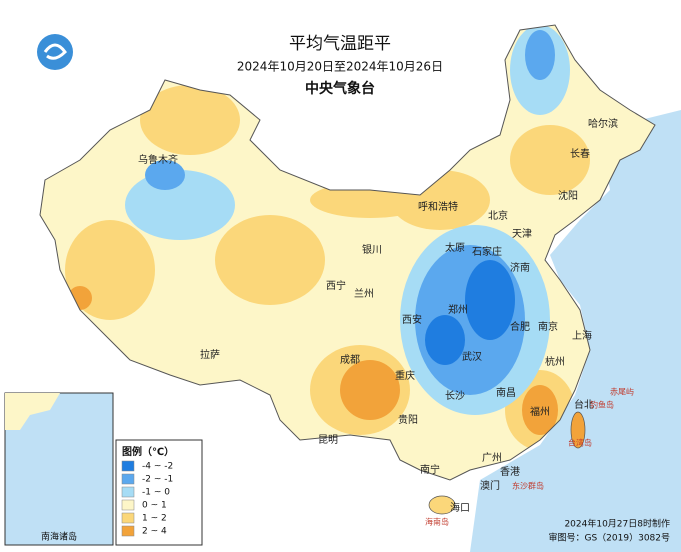  What do you see at coordinates (580, 154) in the screenshot?
I see `city: 长春` at bounding box center [580, 154].